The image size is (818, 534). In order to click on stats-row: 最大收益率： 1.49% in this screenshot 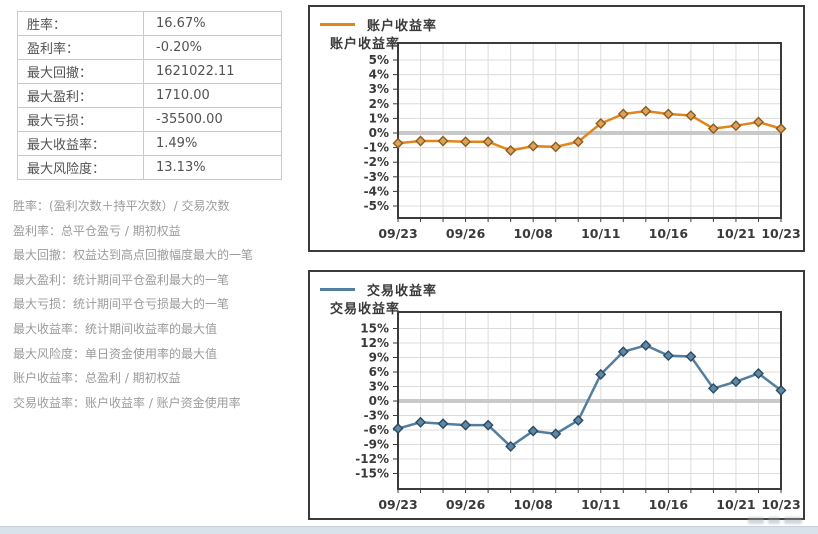, I will do `click(149, 143)`.